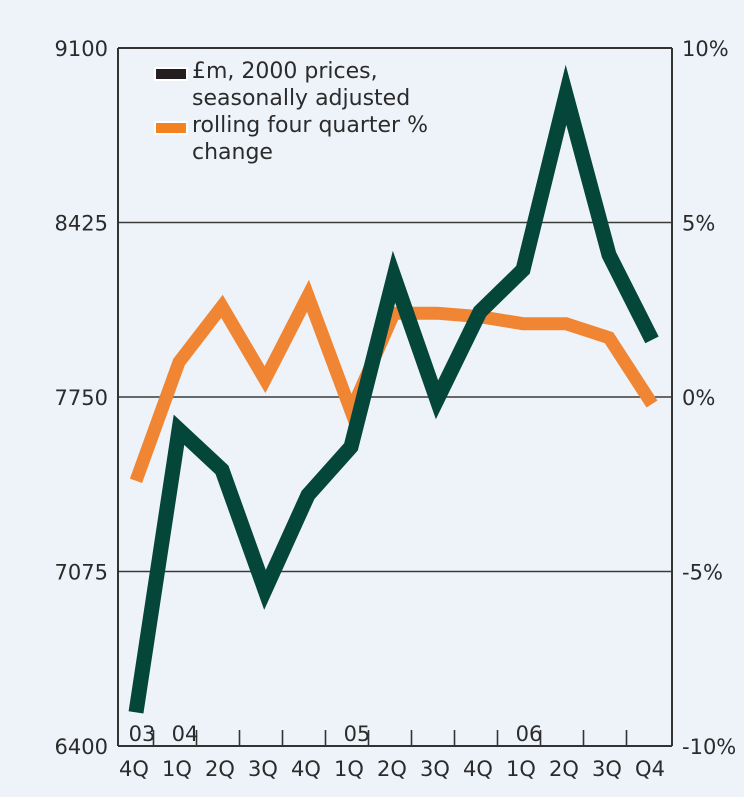  What do you see at coordinates (650, 769) in the screenshot?
I see `x-tick-label: Q4` at bounding box center [650, 769].